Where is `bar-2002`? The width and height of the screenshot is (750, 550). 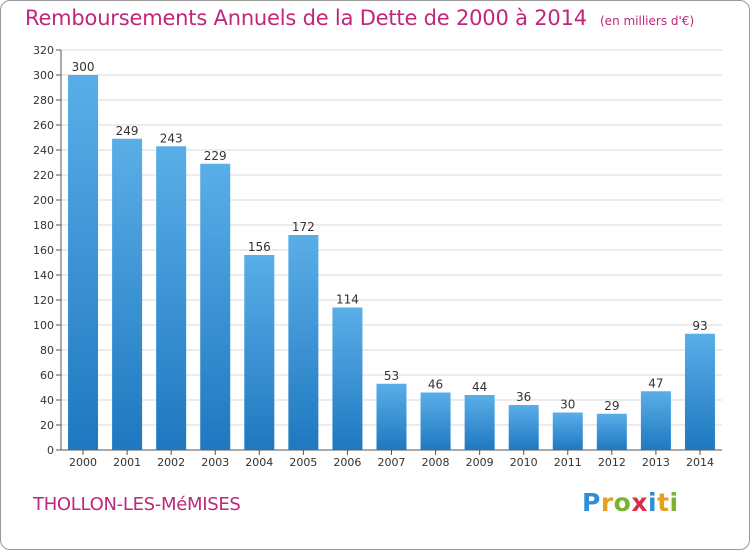 bar-2002 is located at coordinates (171, 298).